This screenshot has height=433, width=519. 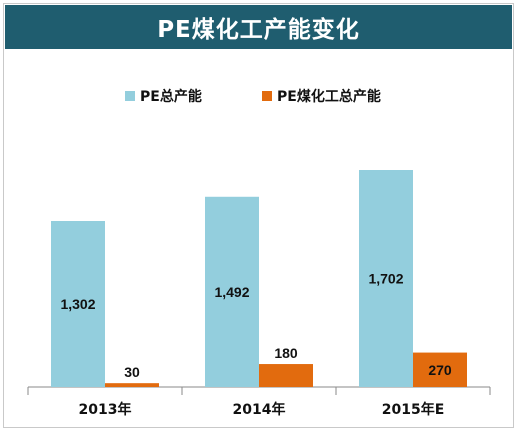 What do you see at coordinates (130, 96) in the screenshot?
I see `legend-swatch-pe-total` at bounding box center [130, 96].